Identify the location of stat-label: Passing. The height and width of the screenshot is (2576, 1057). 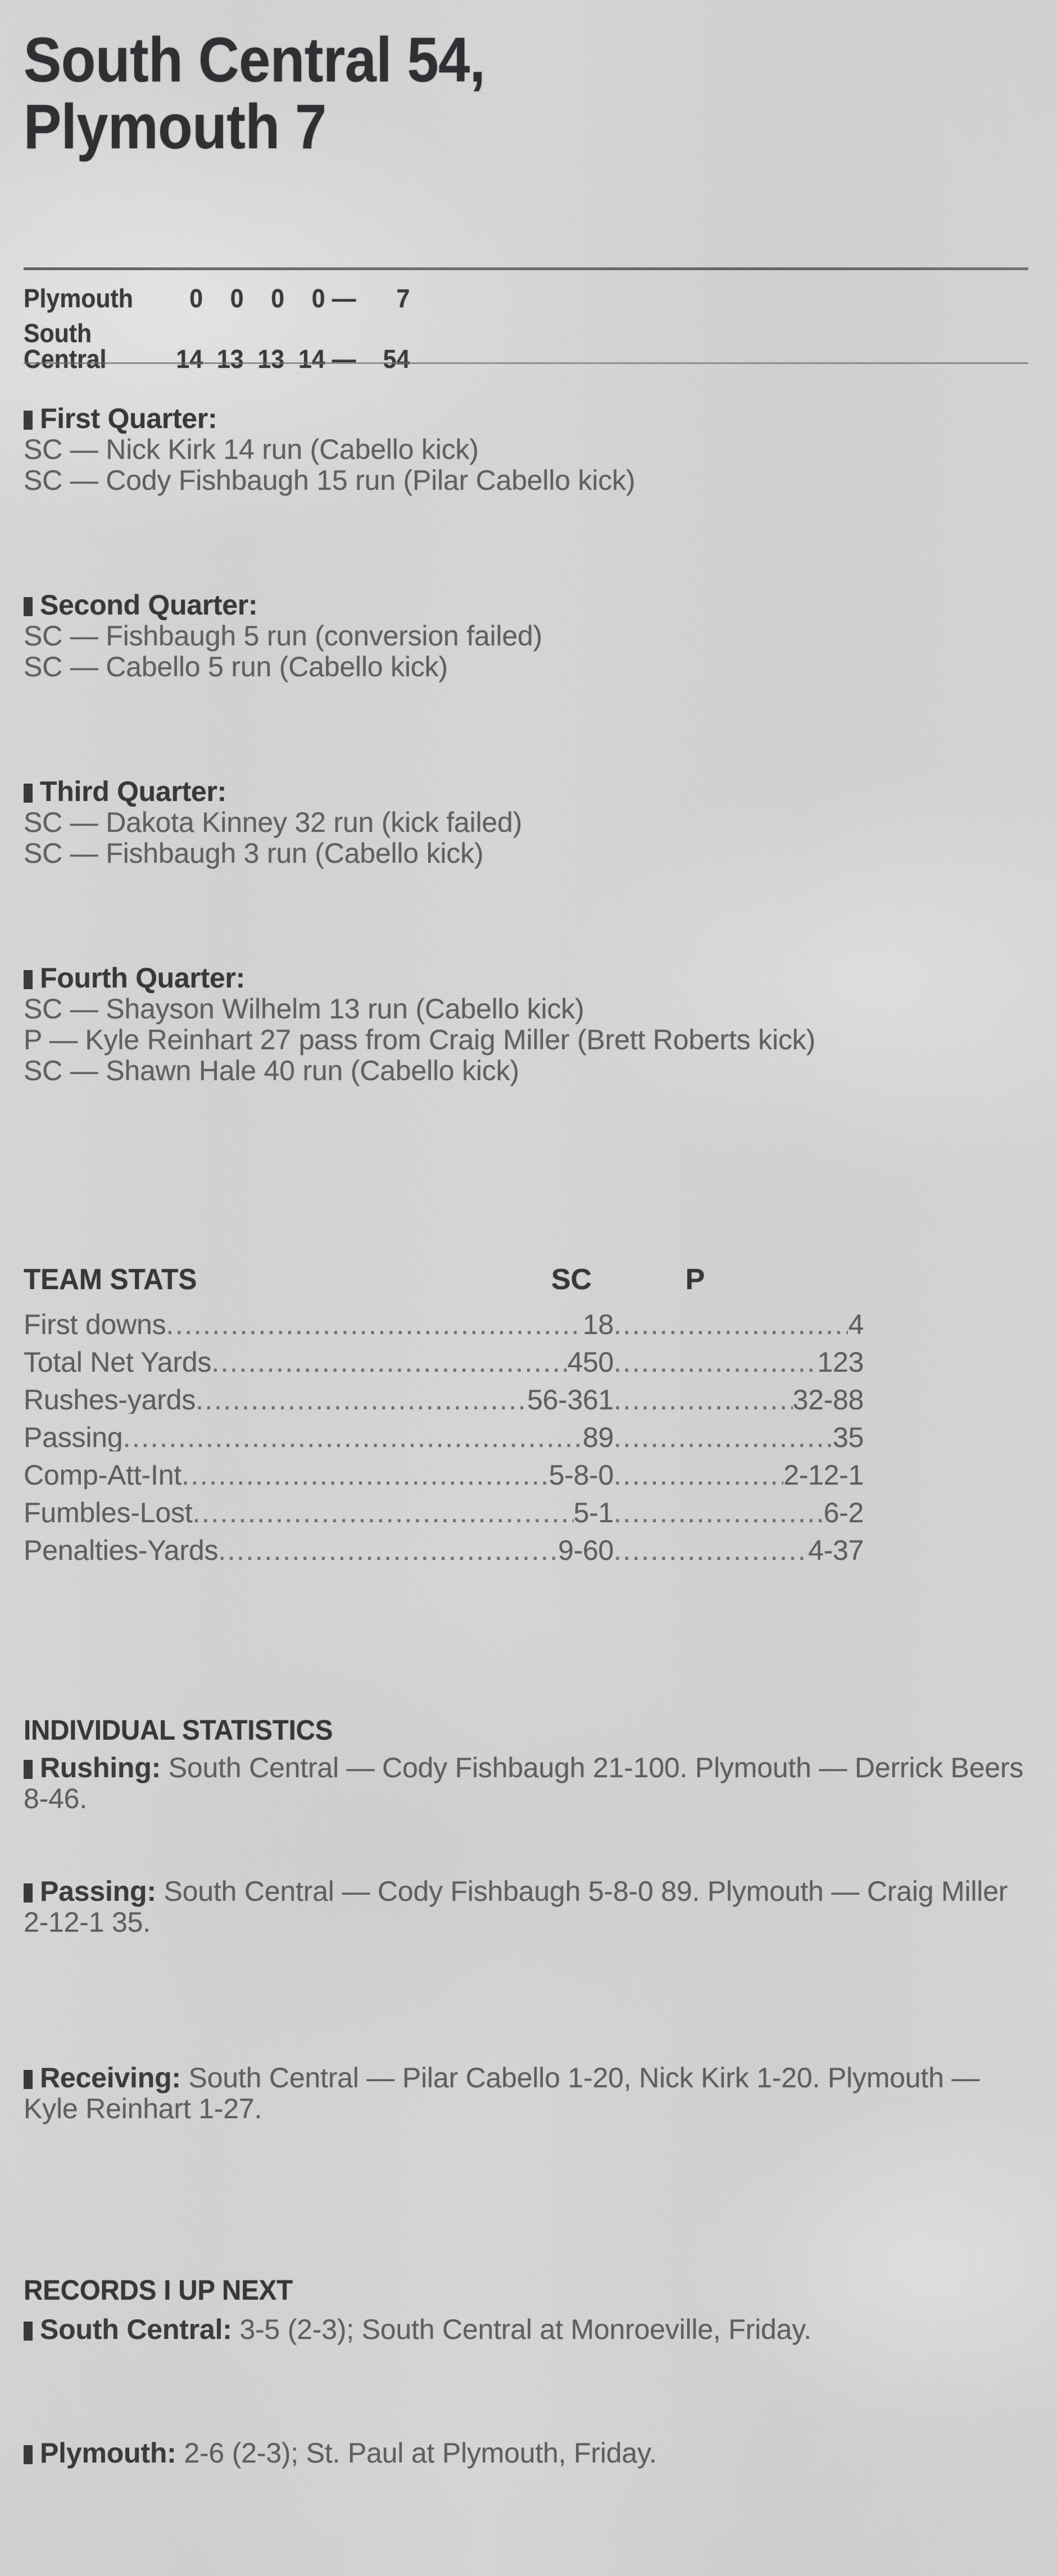
(73, 1437).